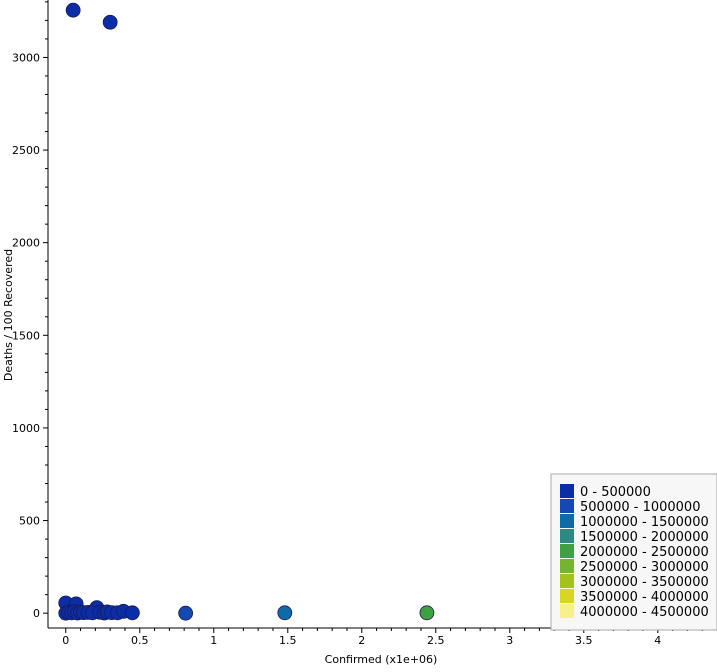 The width and height of the screenshot is (717, 672). Describe the element at coordinates (140, 640) in the screenshot. I see `x-tick-label: 0.5` at that location.